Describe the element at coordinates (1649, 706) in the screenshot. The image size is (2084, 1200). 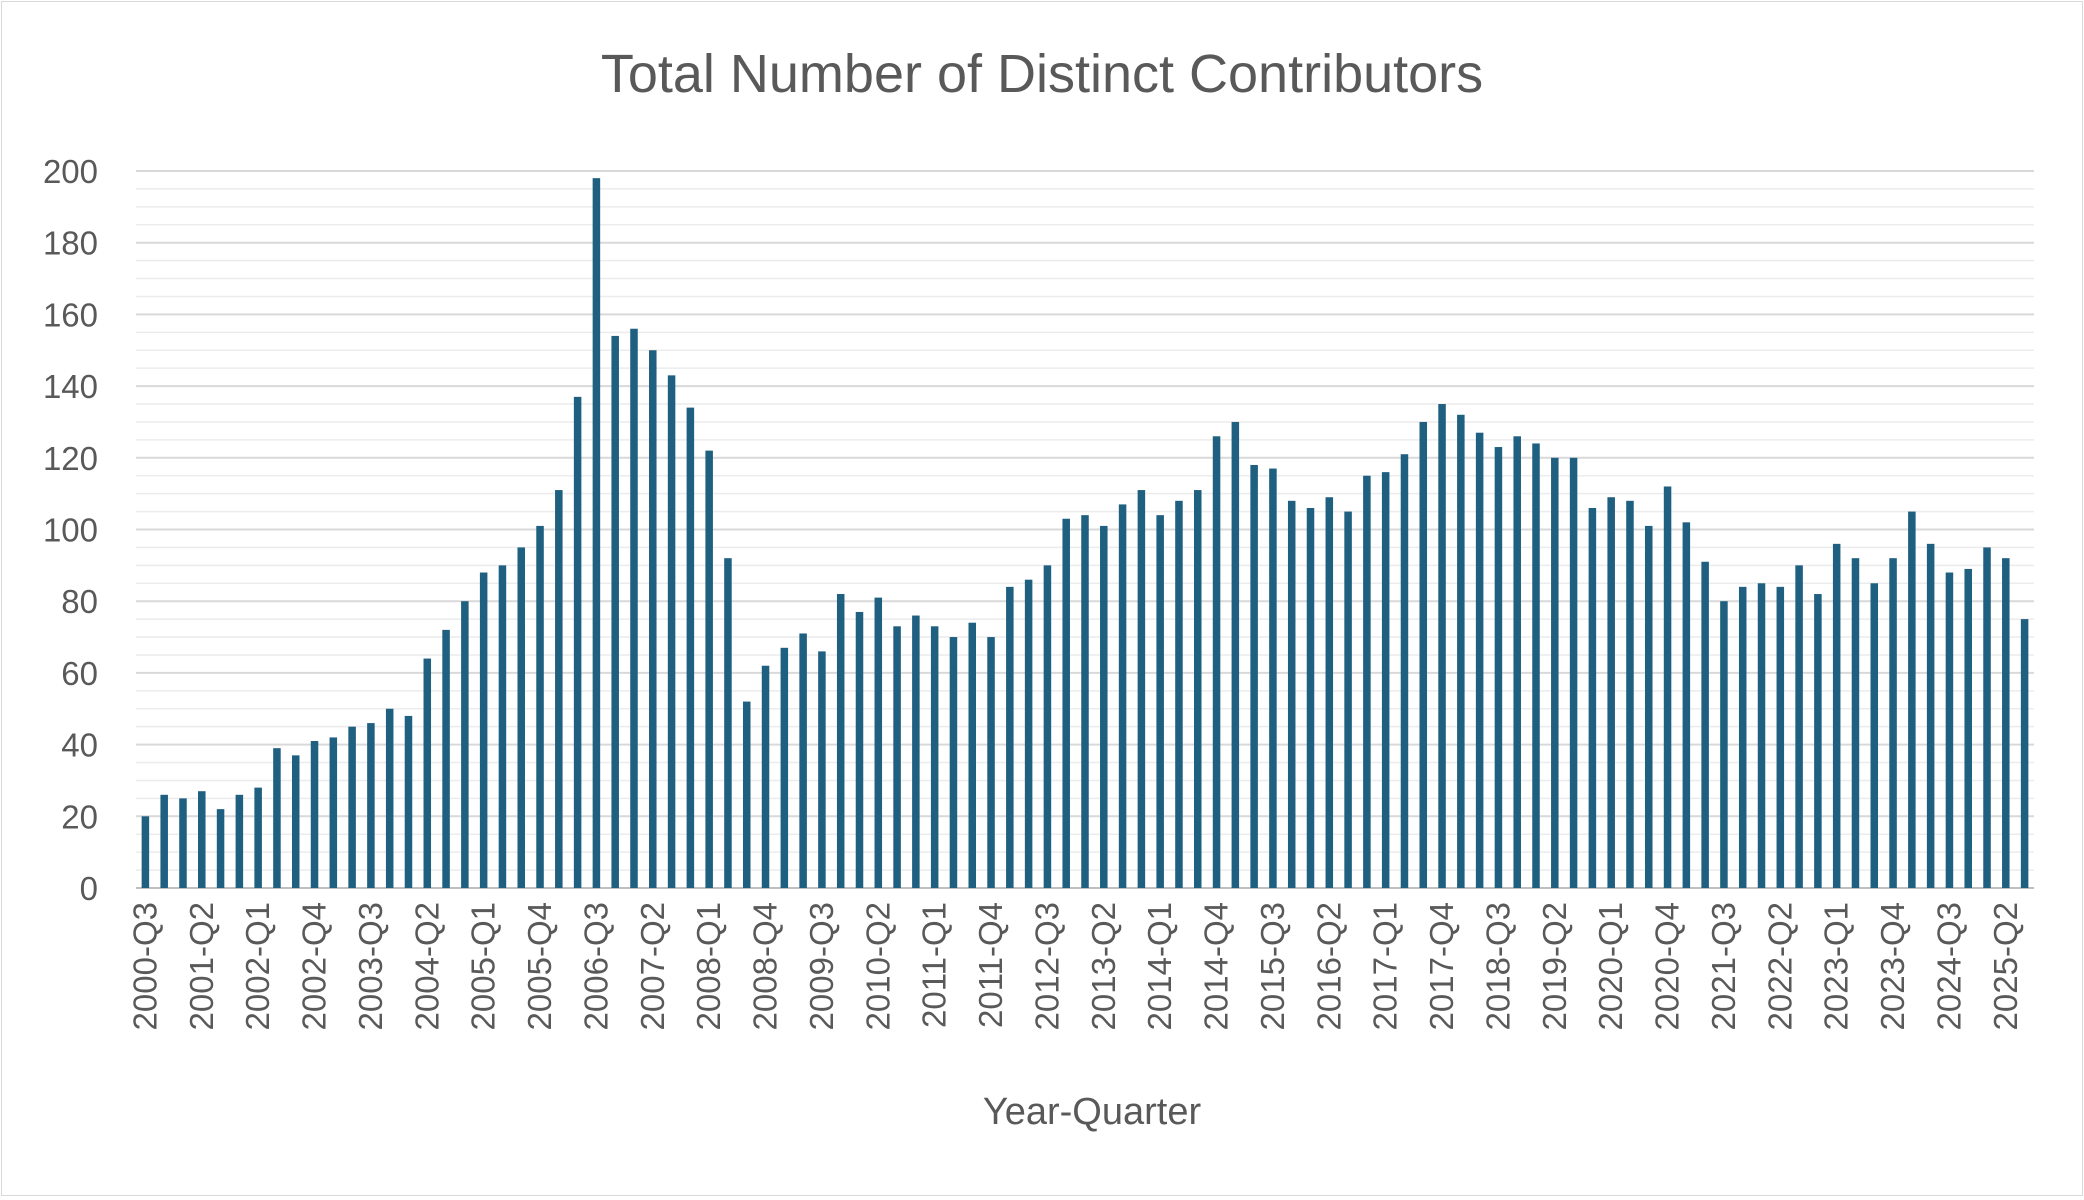
I see `bar-2020-Q3` at that location.